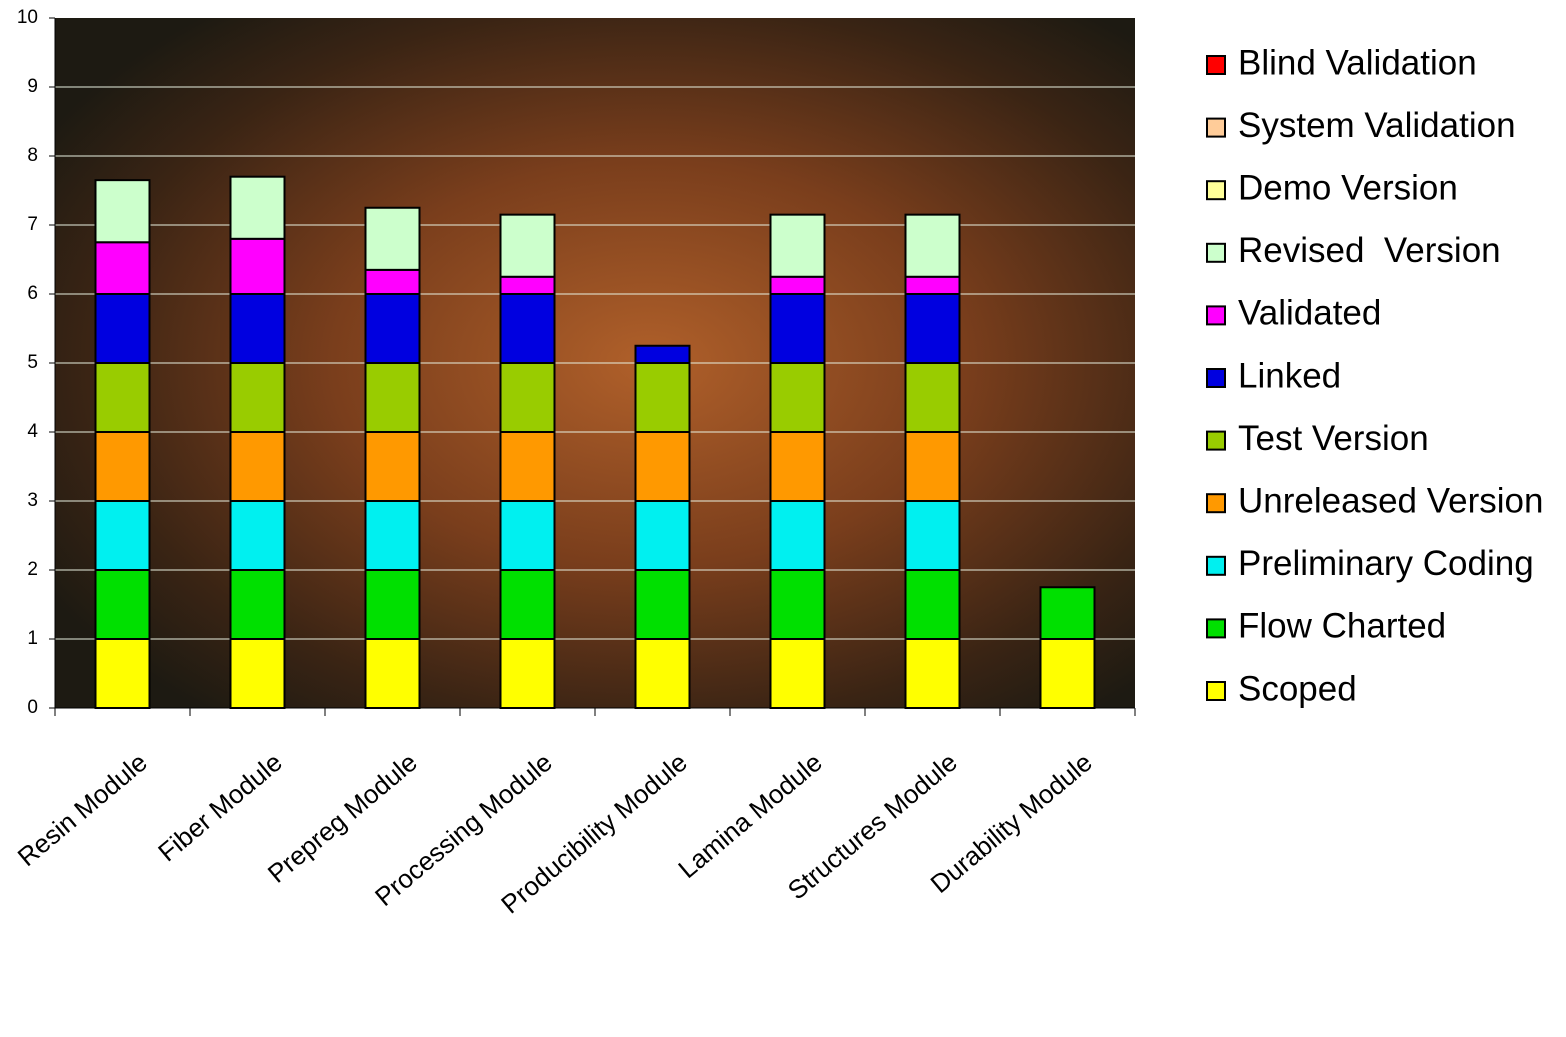 The width and height of the screenshot is (1566, 1037). Describe the element at coordinates (220, 807) in the screenshot. I see `x-tick-label: Fiber Module` at that location.